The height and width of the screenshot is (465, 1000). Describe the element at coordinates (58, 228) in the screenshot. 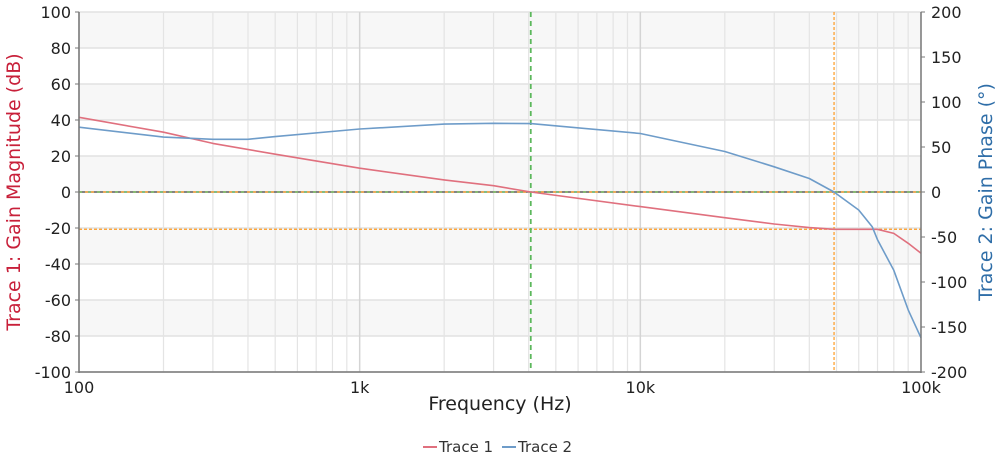

I see `left-y-tick-label: -20` at that location.